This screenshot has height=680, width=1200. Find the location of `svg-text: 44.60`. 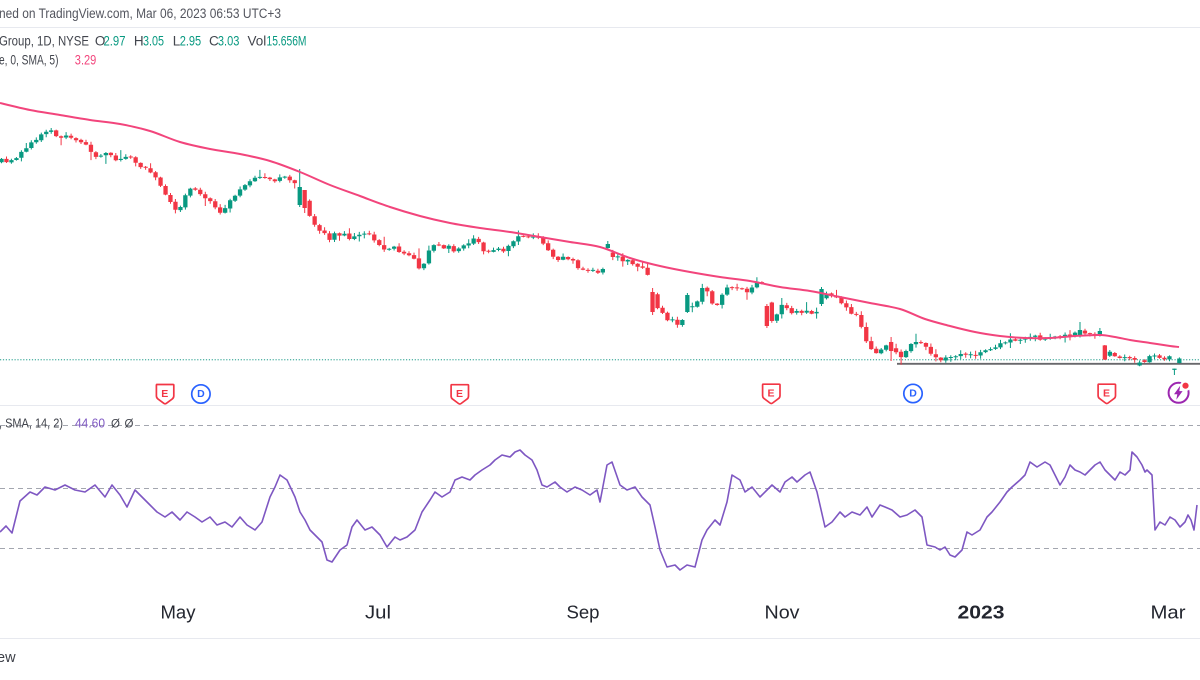

svg-text: 44.60 is located at coordinates (90, 423).